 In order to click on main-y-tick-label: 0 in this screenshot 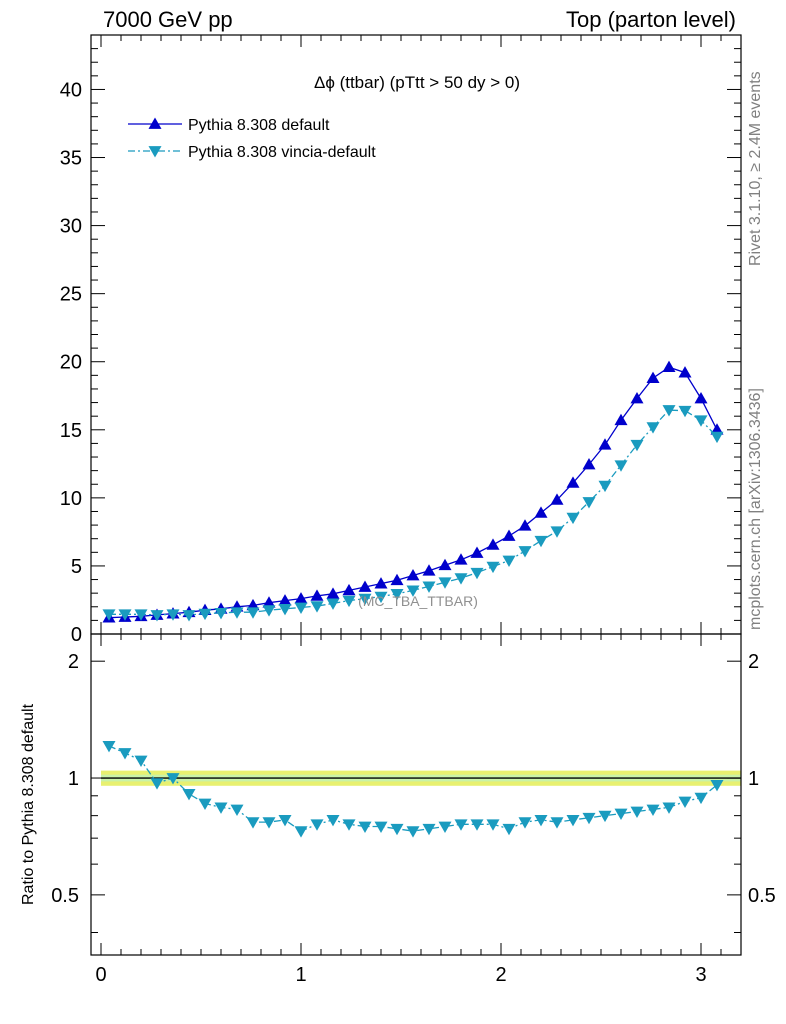, I will do `click(76, 635)`.